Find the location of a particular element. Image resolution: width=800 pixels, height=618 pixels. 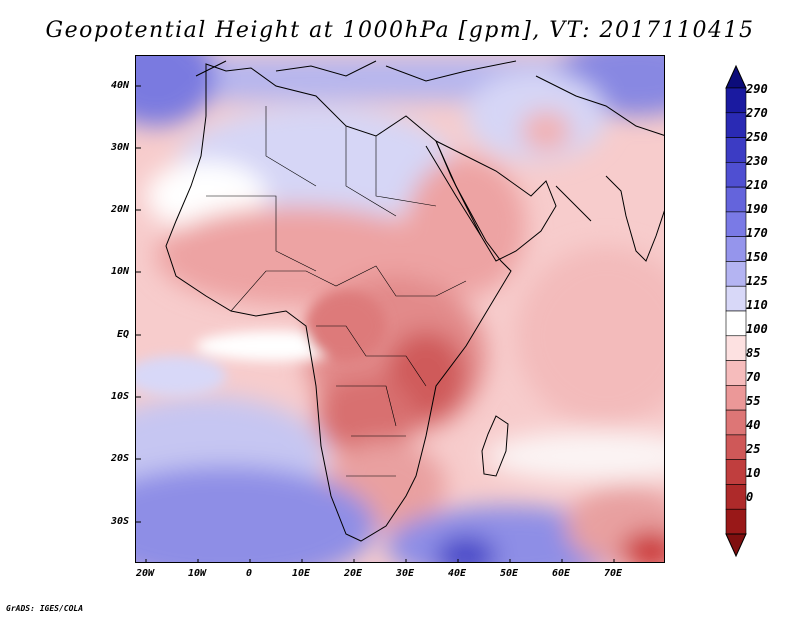

colorbar is located at coordinates (736, 311).